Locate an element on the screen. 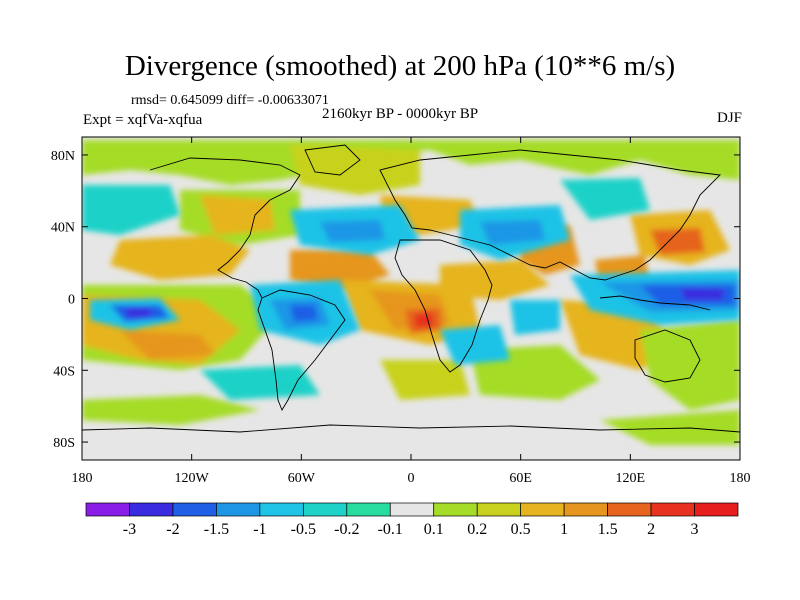 This screenshot has height=600, width=800. x-tick-label: 120E is located at coordinates (631, 478).